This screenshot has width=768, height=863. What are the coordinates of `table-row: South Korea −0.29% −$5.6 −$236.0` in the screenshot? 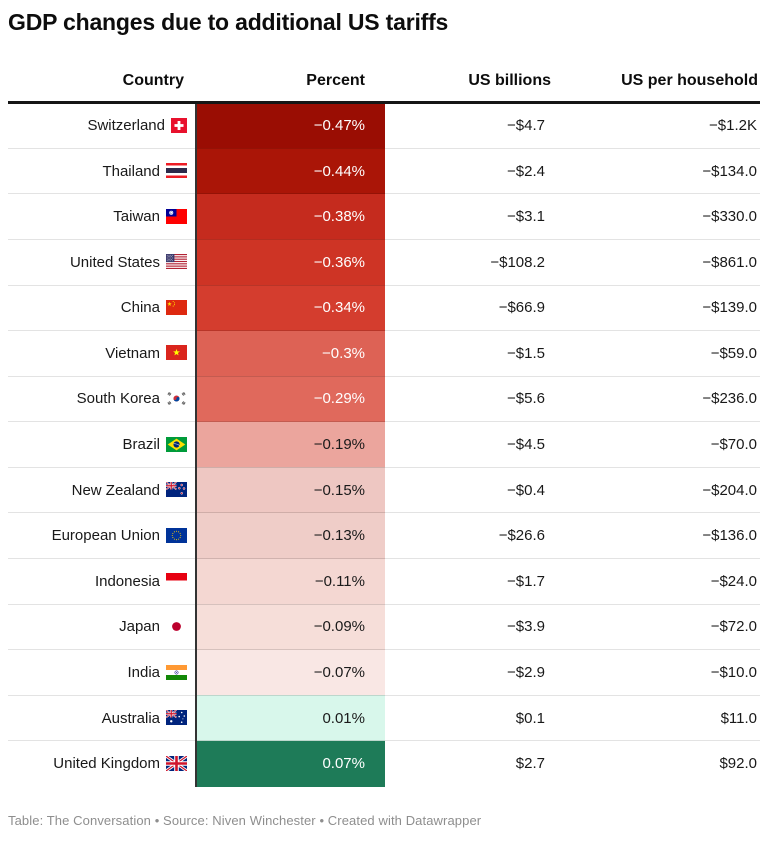 It's located at (384, 398).